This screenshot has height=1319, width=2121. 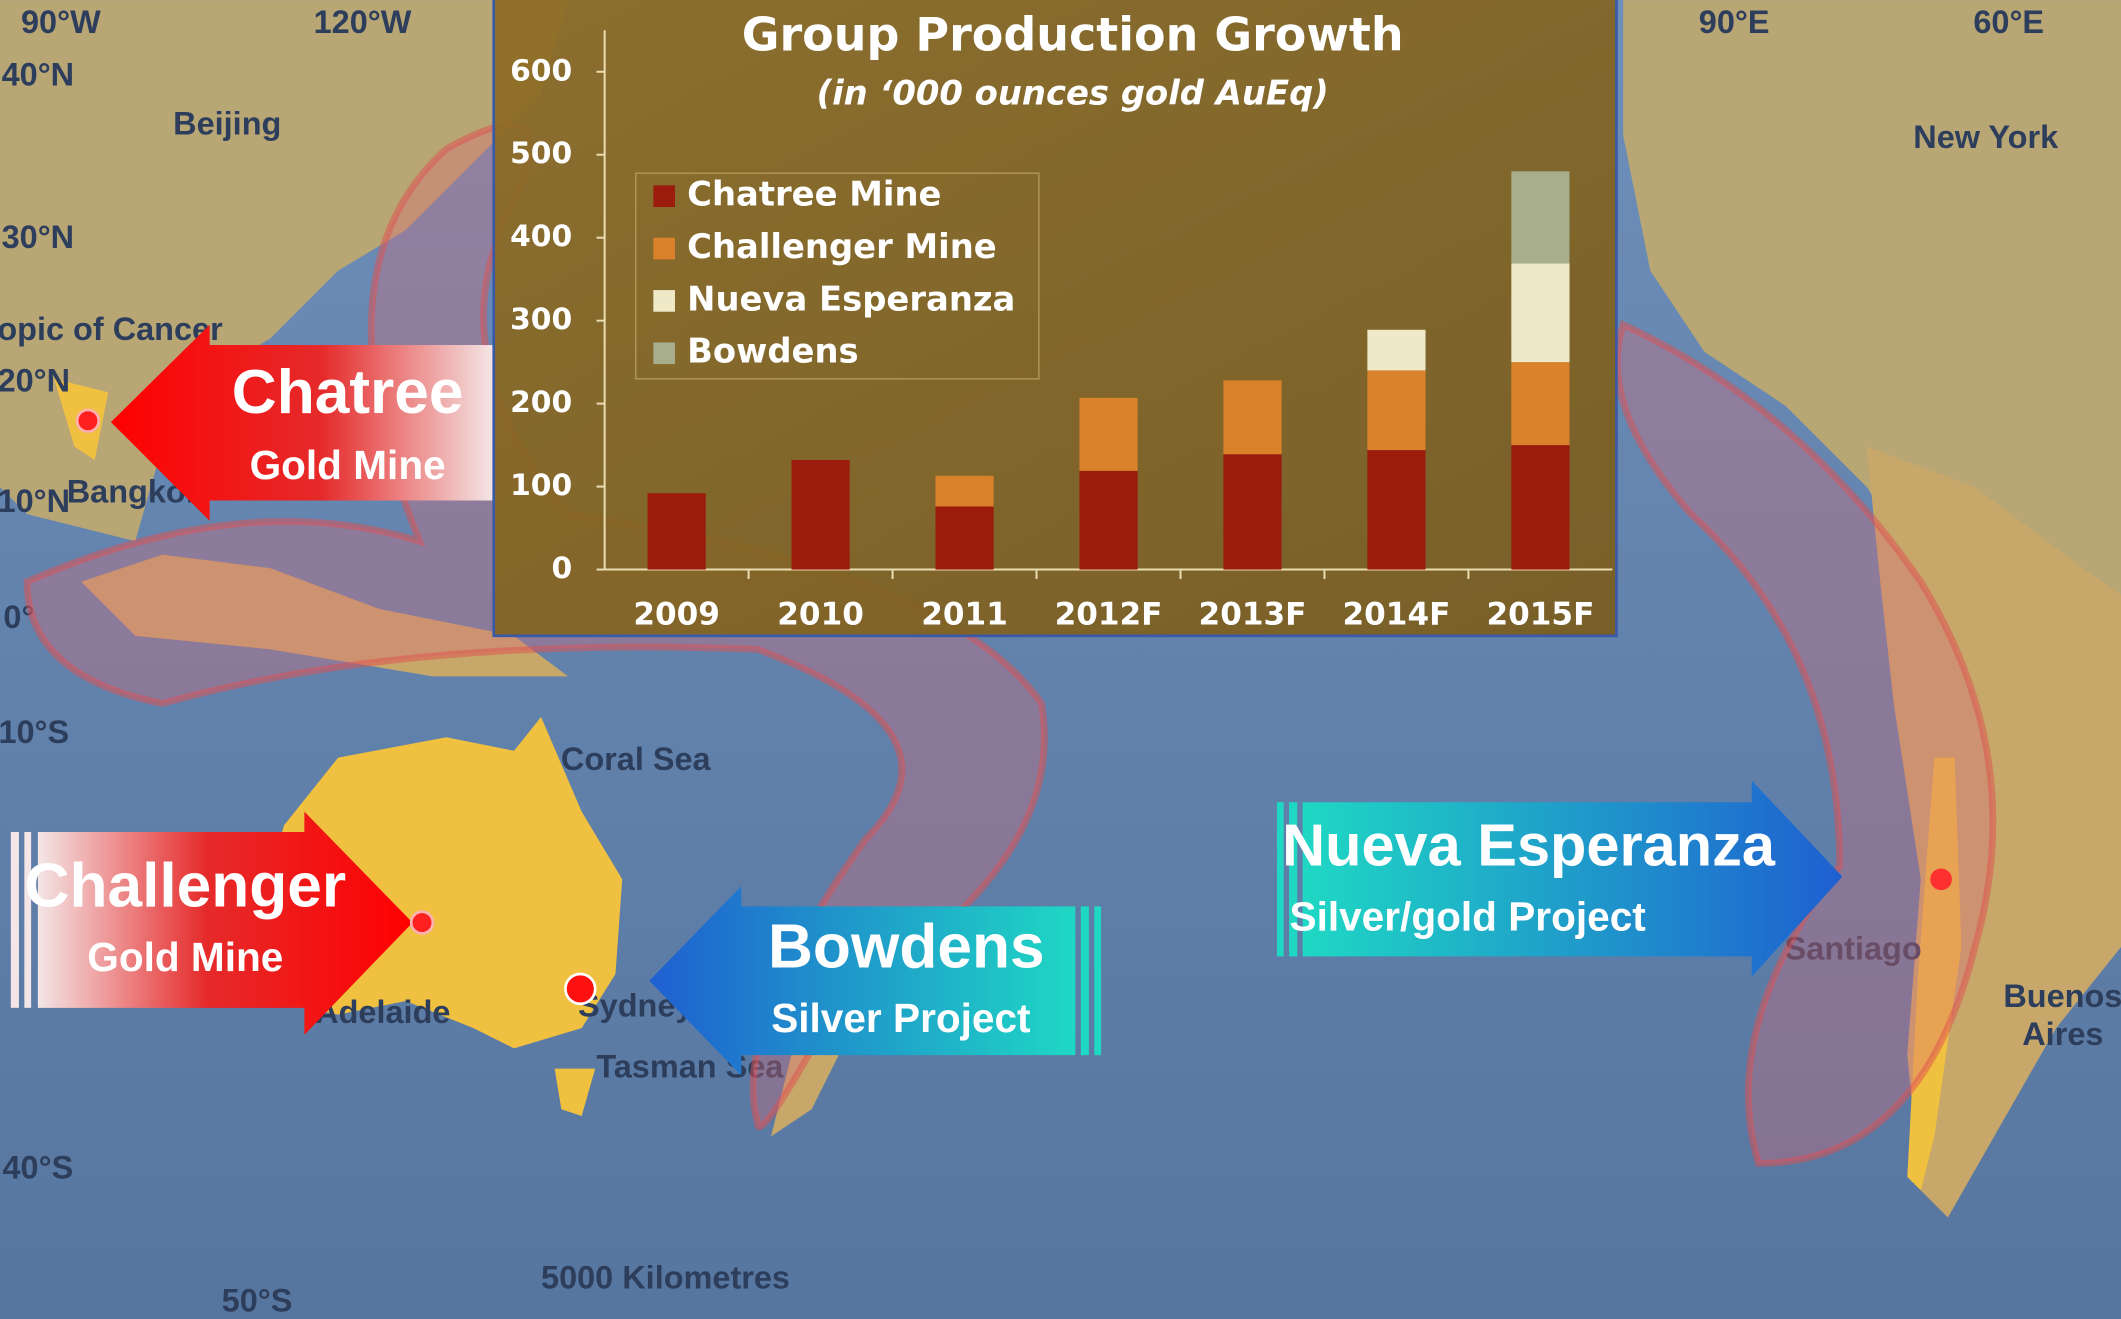 I want to click on map-label: 30°N, so click(x=38, y=237).